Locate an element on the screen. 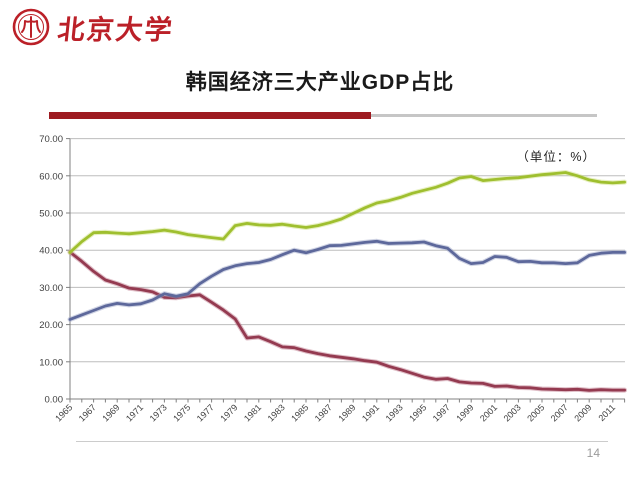  x-axis-label: 2011 is located at coordinates (606, 412).